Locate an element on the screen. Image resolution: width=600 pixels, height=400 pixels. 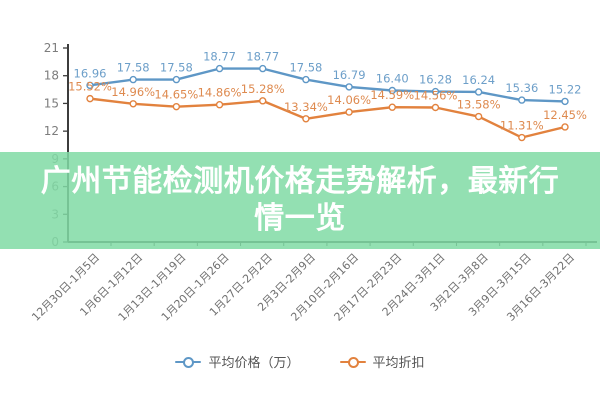
legend-label-average-price: 平均价格（万） is located at coordinates (254, 363).